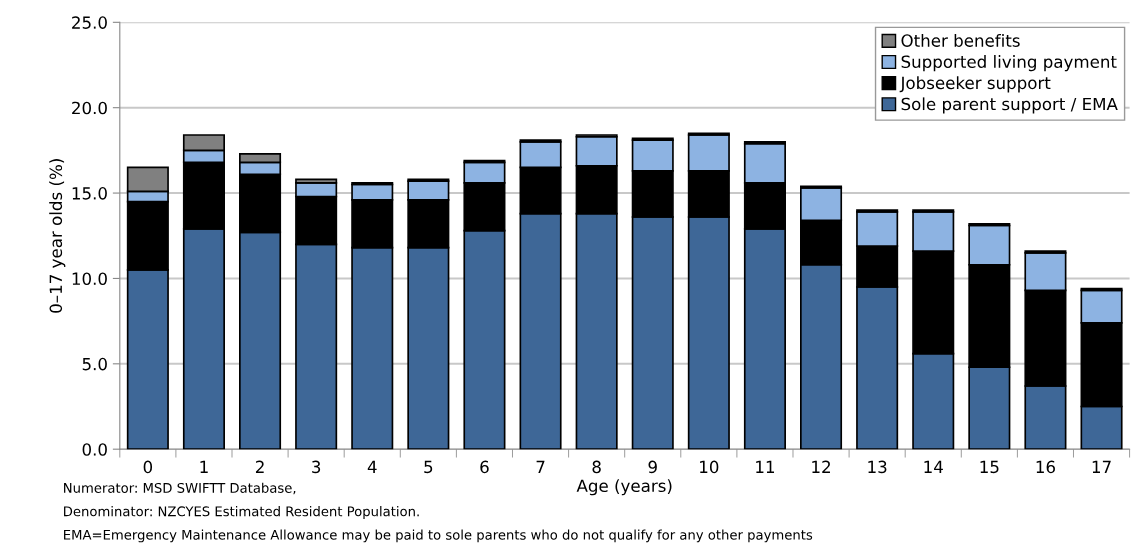 The width and height of the screenshot is (1141, 558). What do you see at coordinates (933, 466) in the screenshot?
I see `x-tick-label: 14` at bounding box center [933, 466].